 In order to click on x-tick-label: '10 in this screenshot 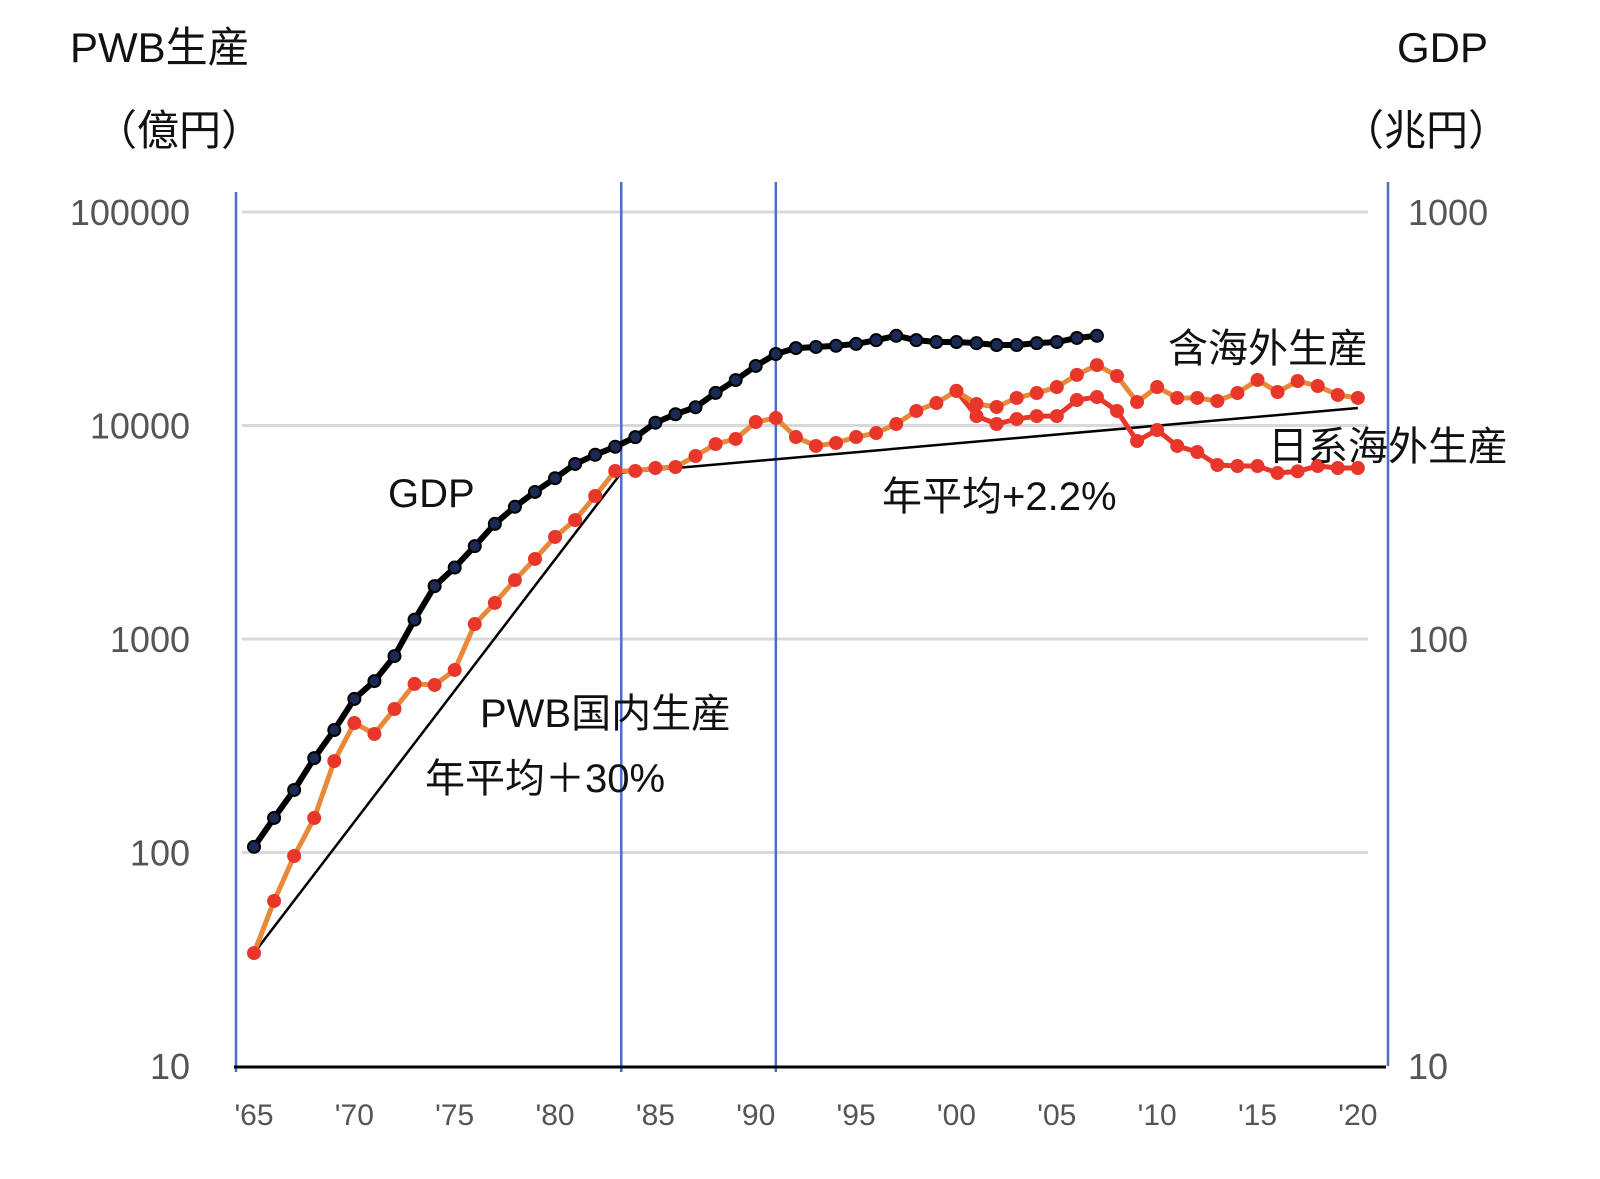, I will do `click(1157, 1115)`.